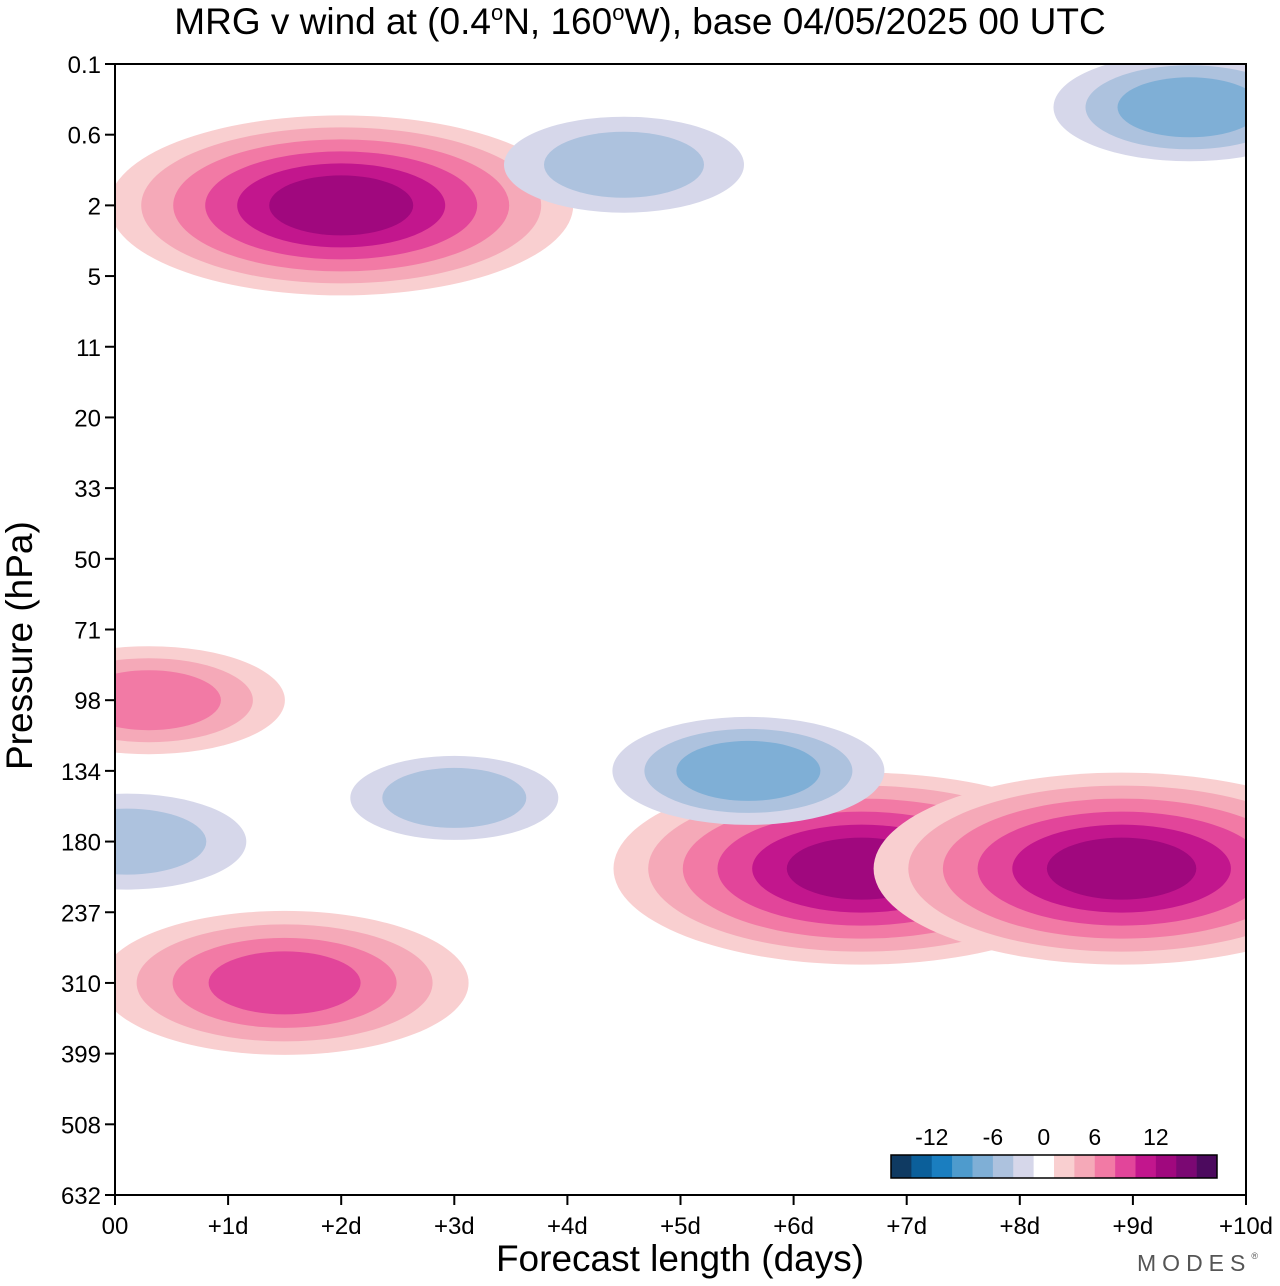  What do you see at coordinates (1246, 1226) in the screenshot?
I see `x-tick-label: +10d` at bounding box center [1246, 1226].